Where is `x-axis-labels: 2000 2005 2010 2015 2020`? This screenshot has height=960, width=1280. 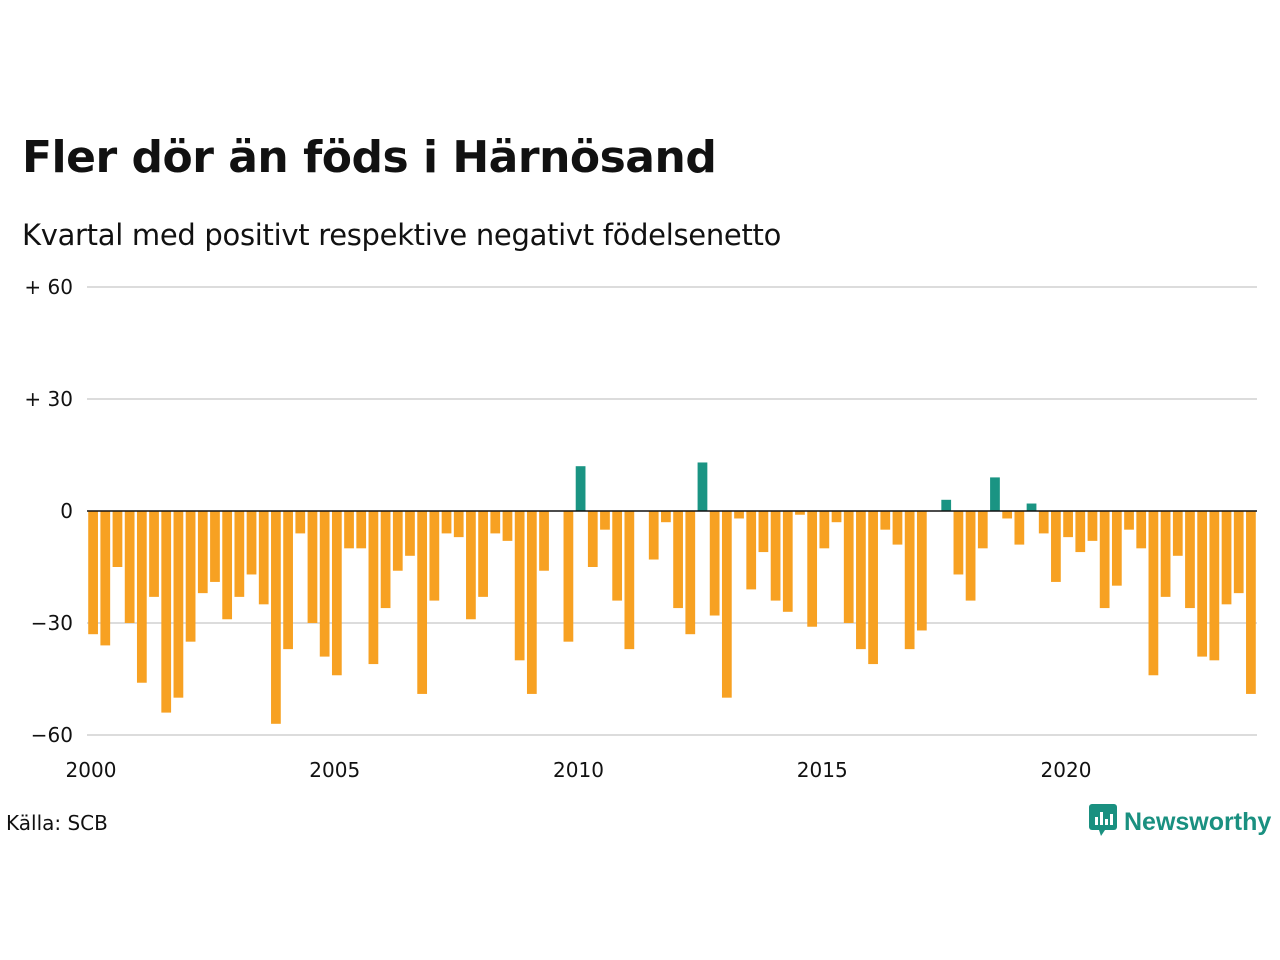
x-axis-labels: 2000 2005 2010 2015 2020 is located at coordinates (579, 770).